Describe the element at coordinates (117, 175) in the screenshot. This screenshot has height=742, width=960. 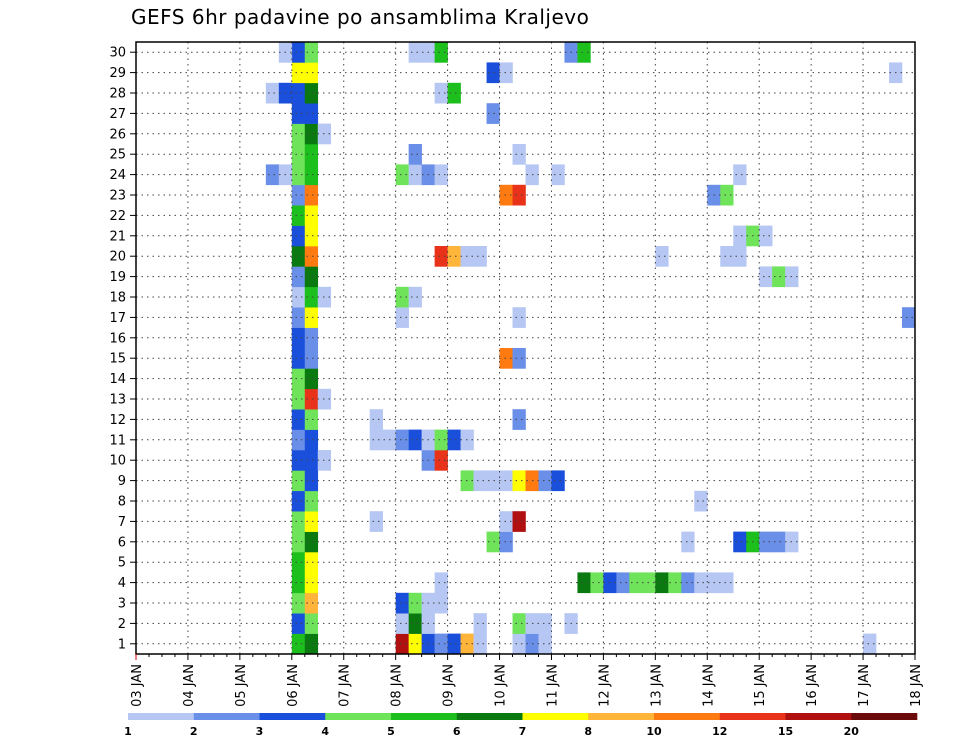
I see `y-tick-label: 24` at that location.